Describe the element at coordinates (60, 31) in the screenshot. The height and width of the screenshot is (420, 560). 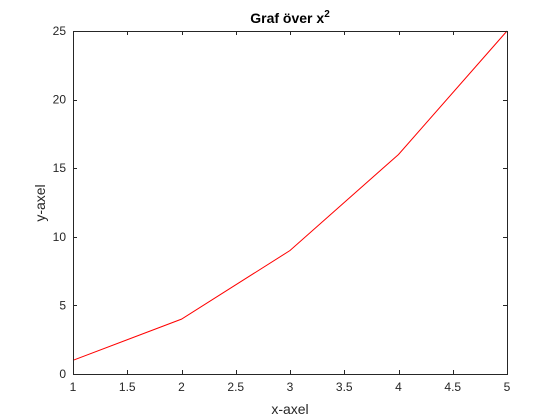
I see `y-tick-label: 25` at that location.